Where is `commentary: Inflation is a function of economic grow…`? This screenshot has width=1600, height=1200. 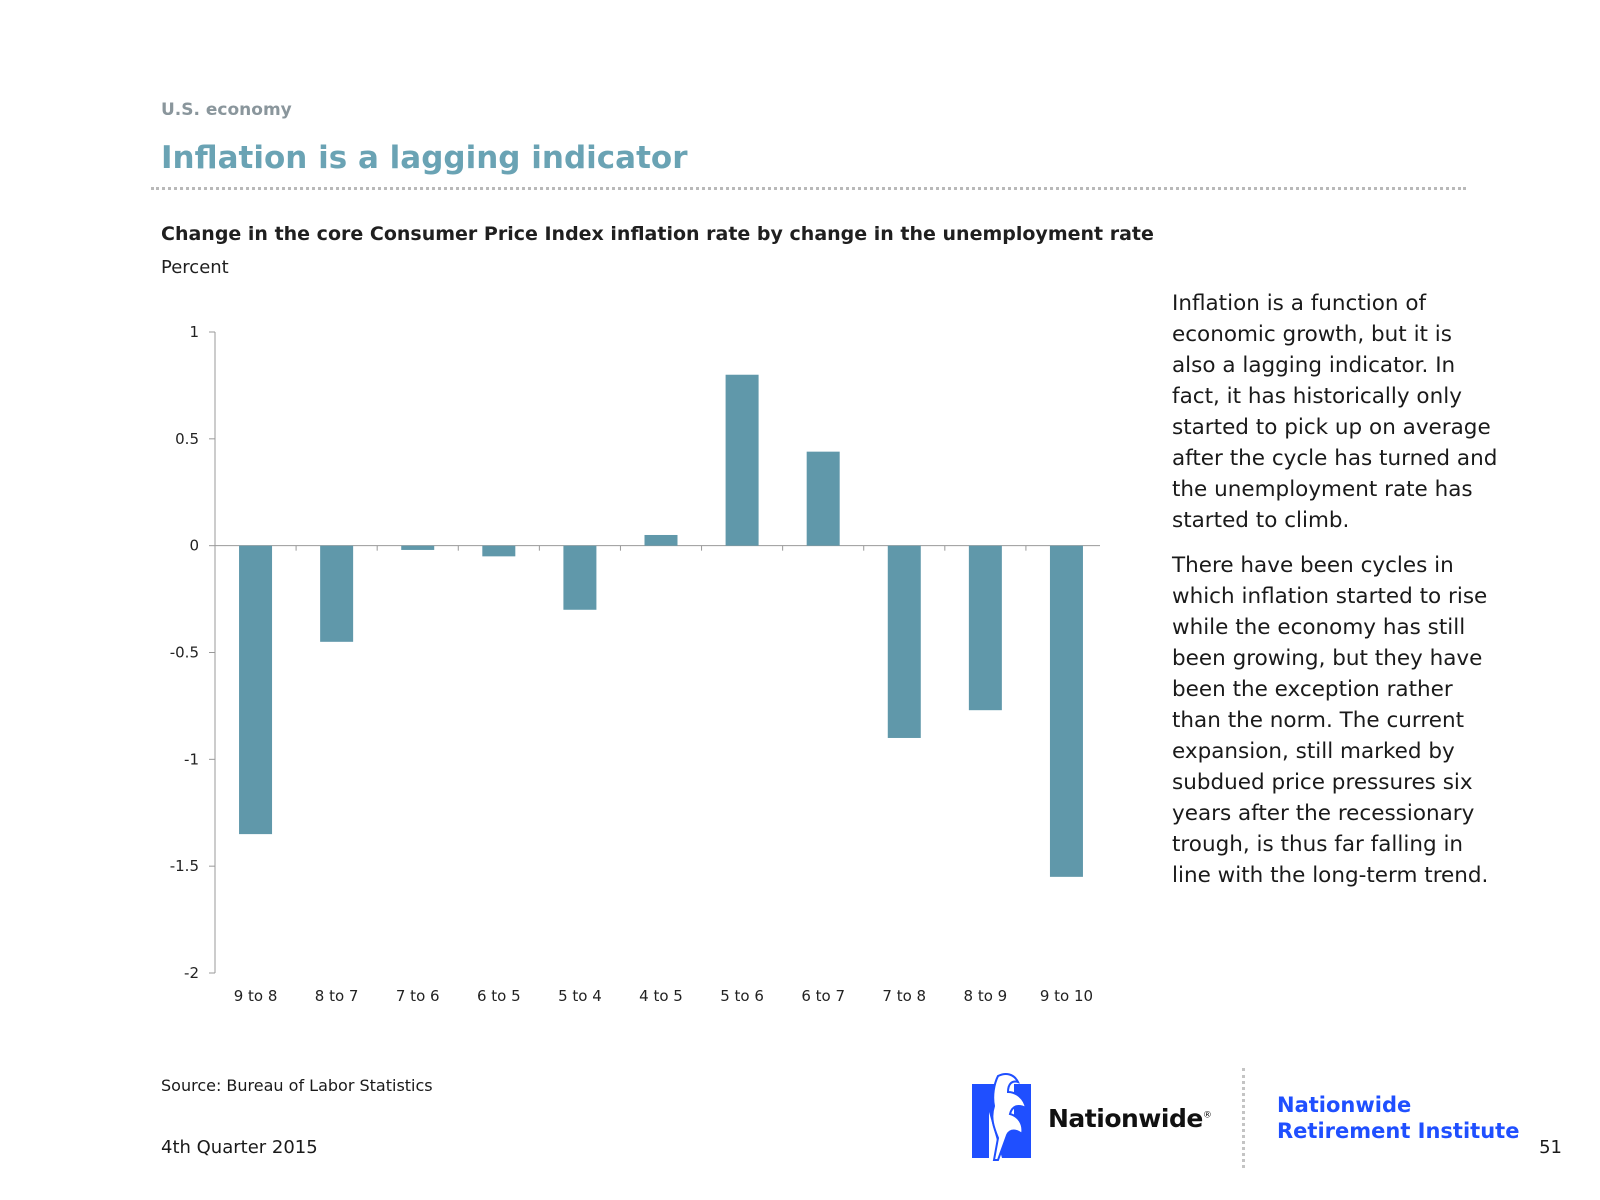 commentary: Inflation is a function of economic grow… is located at coordinates (1337, 596).